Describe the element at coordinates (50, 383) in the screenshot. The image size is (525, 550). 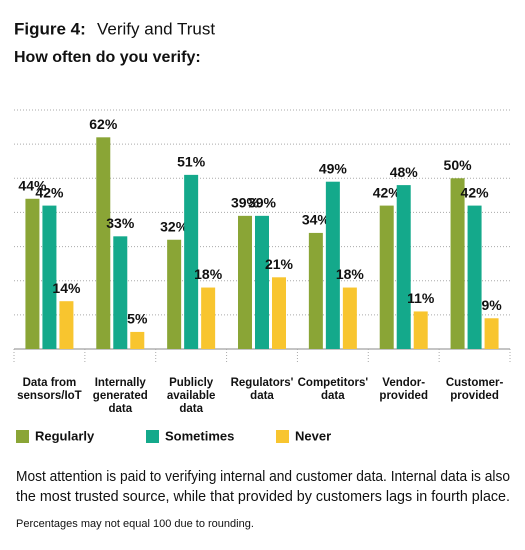
I see `x-tick-label: Data from` at that location.